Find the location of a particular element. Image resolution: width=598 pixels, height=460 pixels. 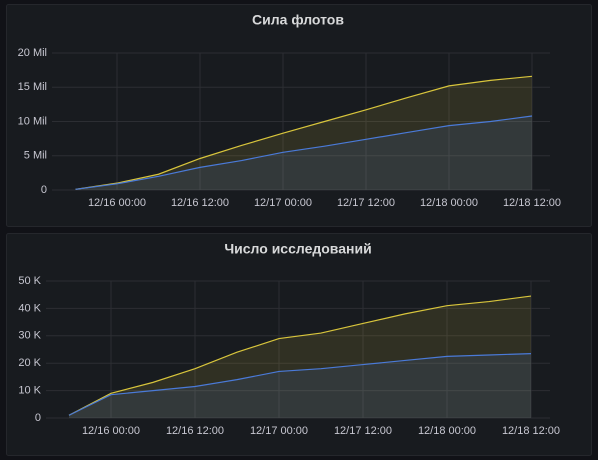

y-tick-label: 20 K is located at coordinates (29, 363).